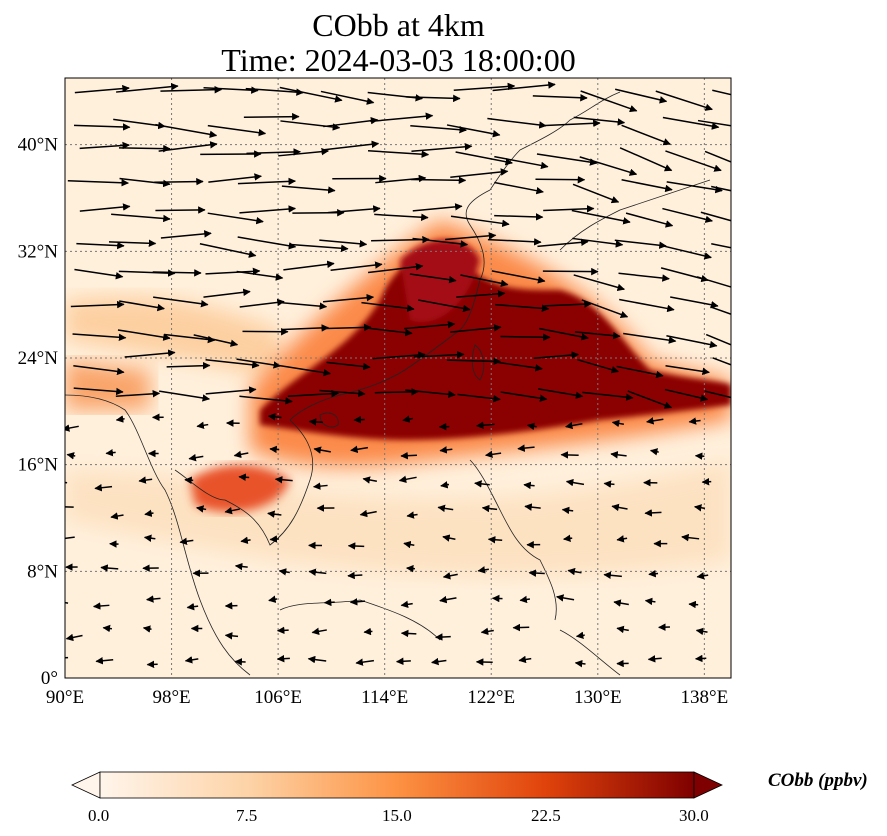 The height and width of the screenshot is (836, 887). I want to click on map-title: CObb at 4km, so click(398, 25).